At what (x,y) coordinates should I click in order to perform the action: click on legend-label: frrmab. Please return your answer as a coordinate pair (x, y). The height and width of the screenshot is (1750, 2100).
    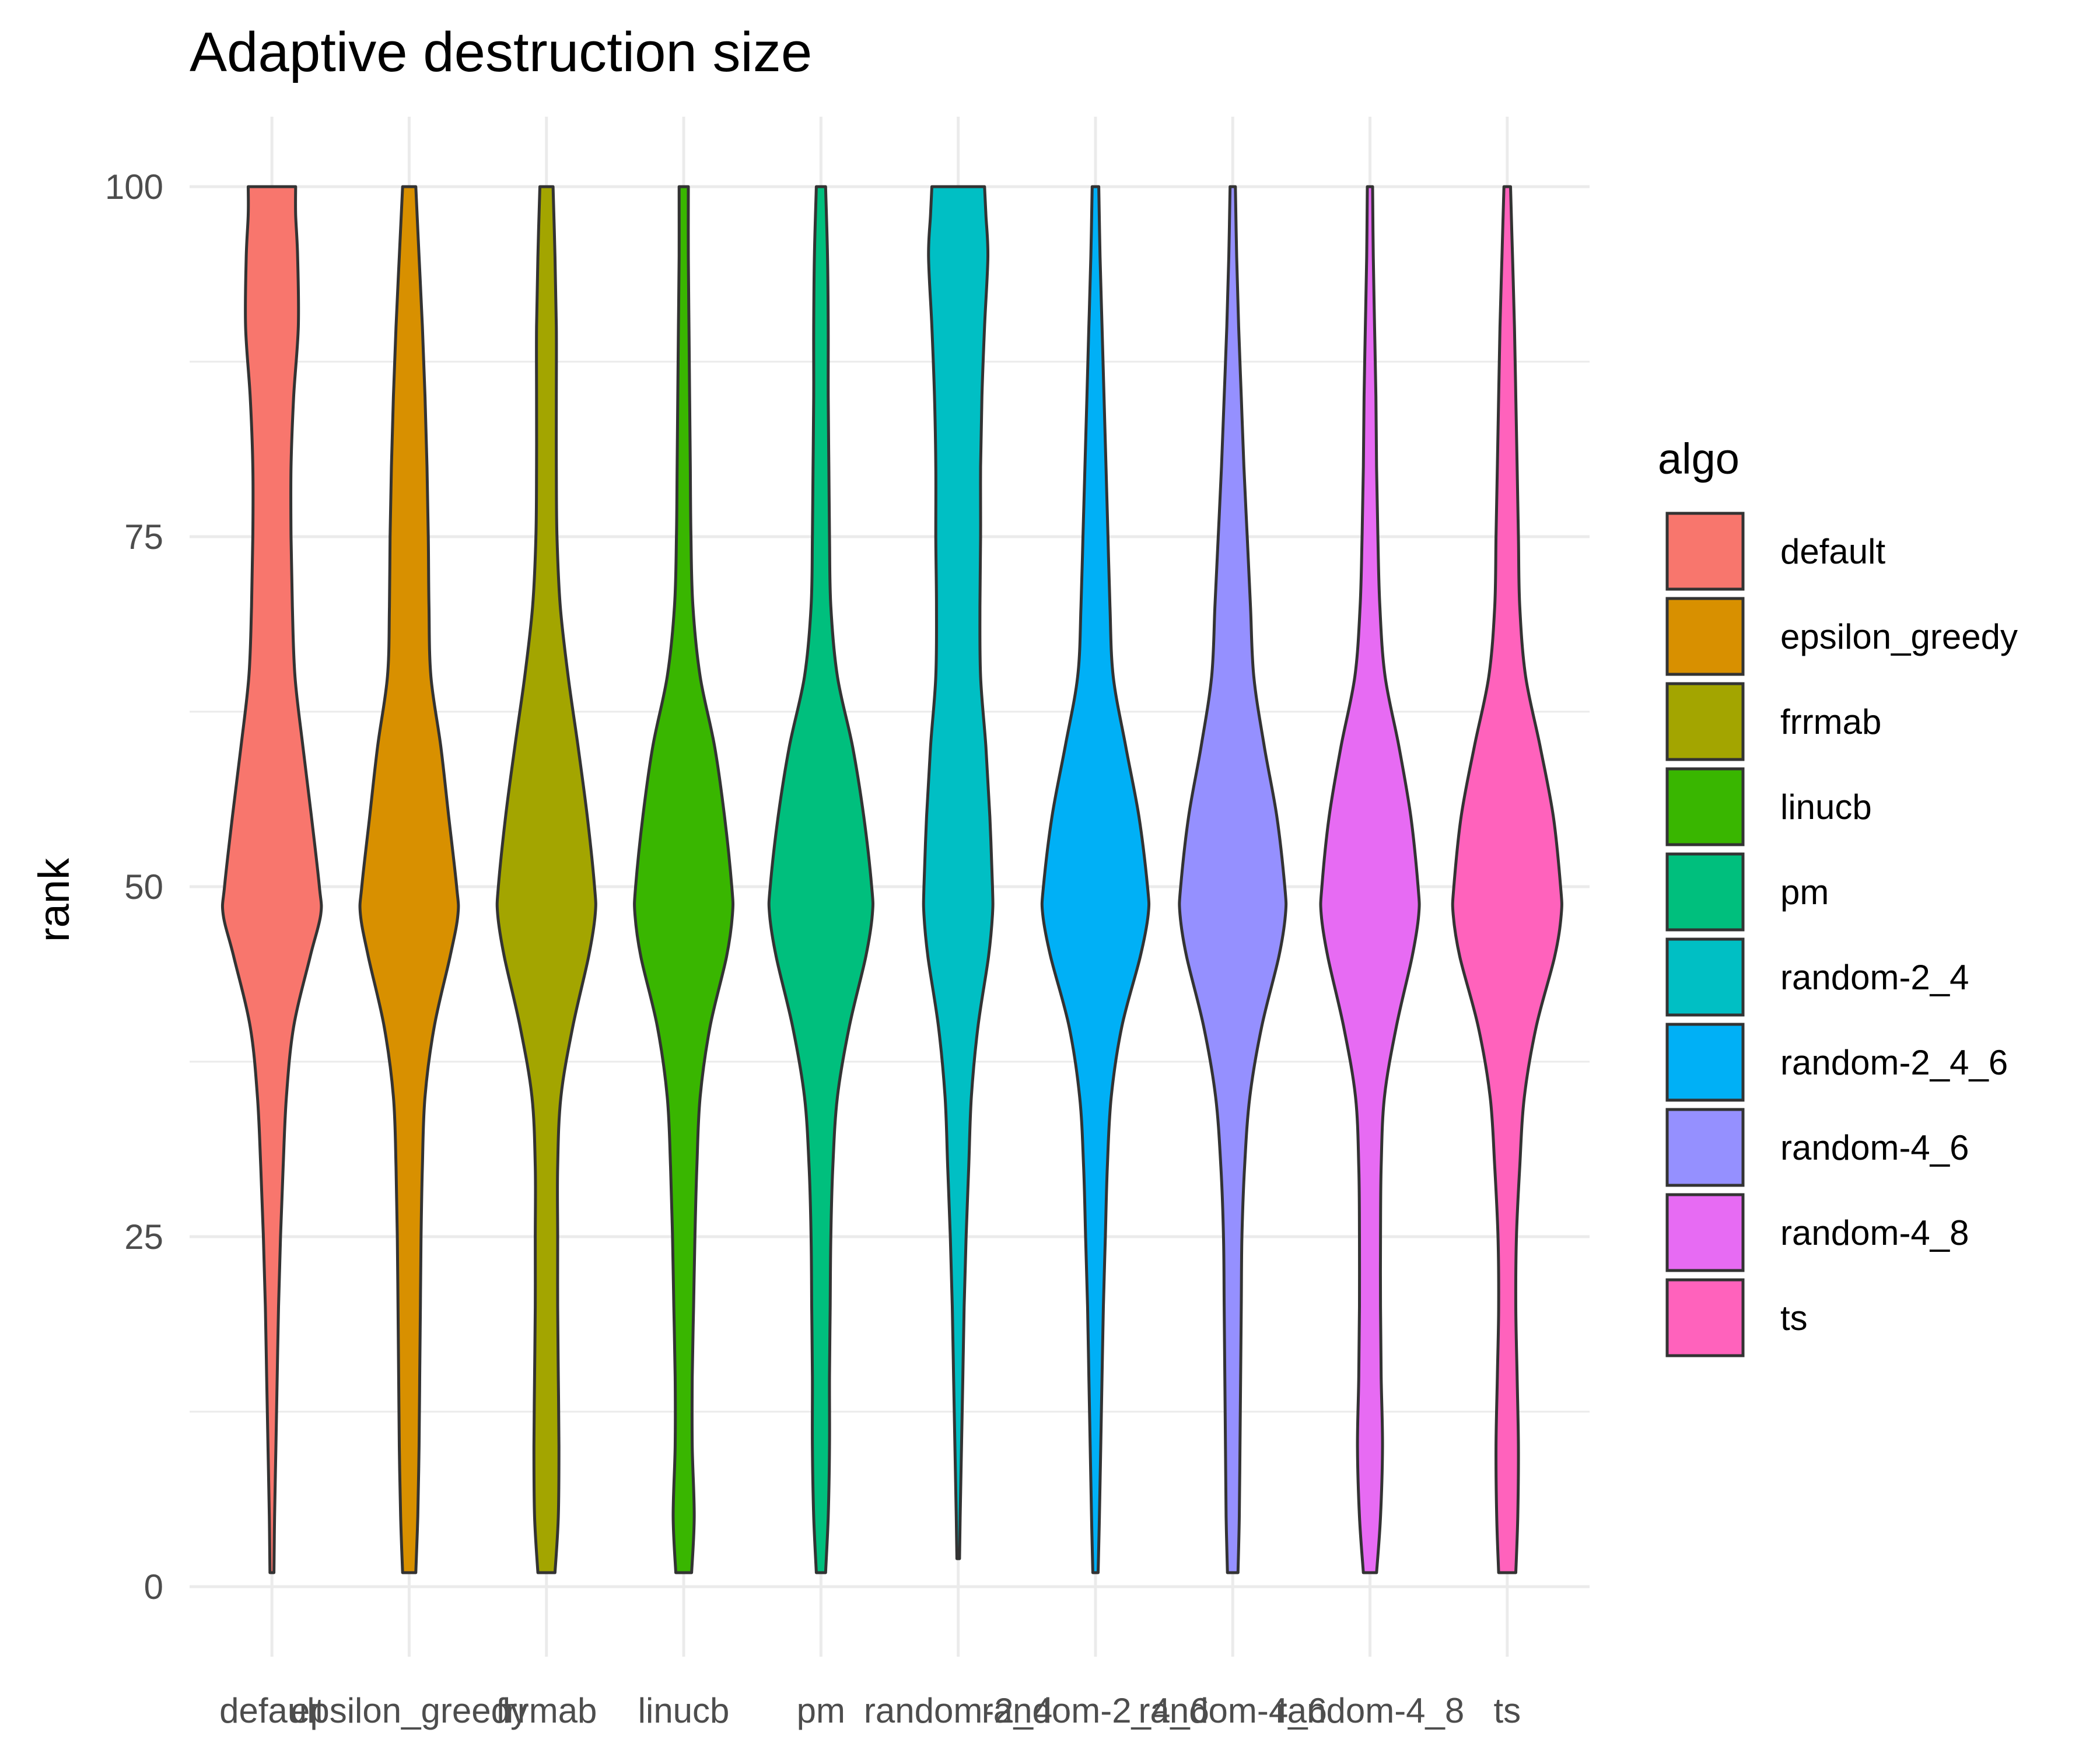
    Looking at the image, I should click on (1831, 722).